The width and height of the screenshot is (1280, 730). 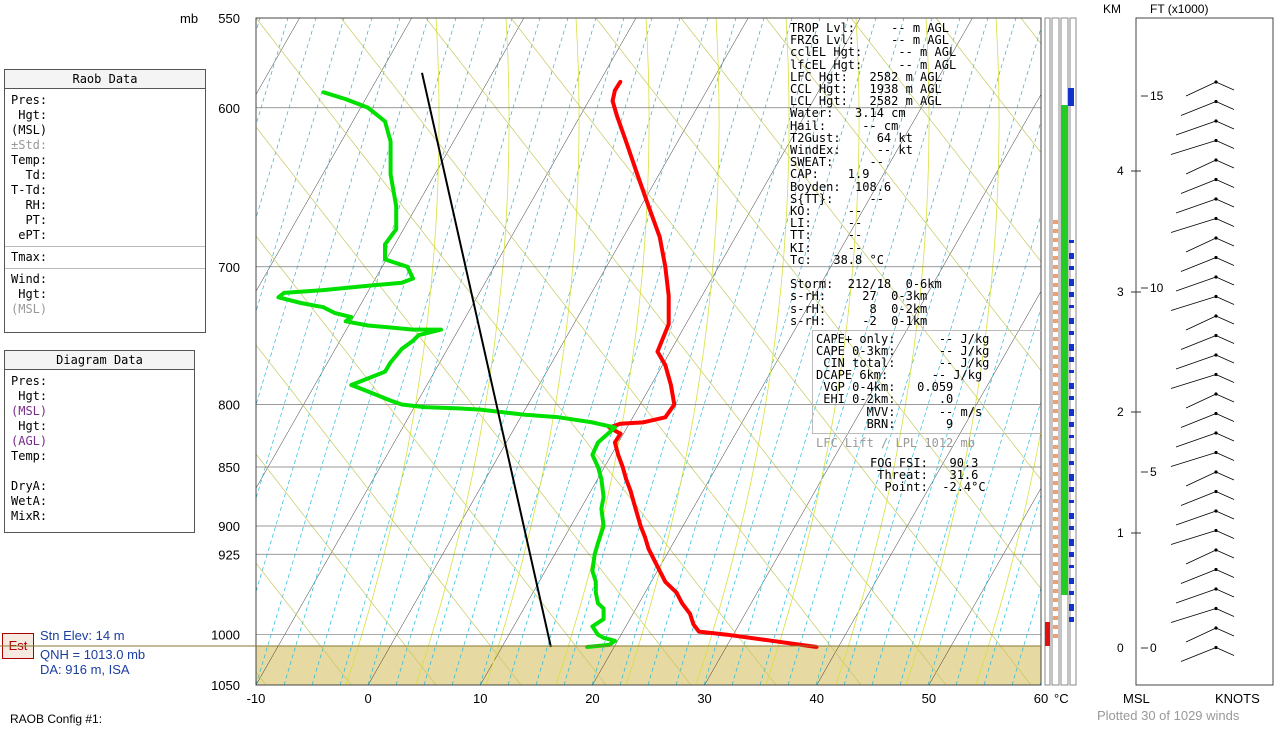 I want to click on raob-row-wind-hgt: Hgt:, so click(x=29, y=294).